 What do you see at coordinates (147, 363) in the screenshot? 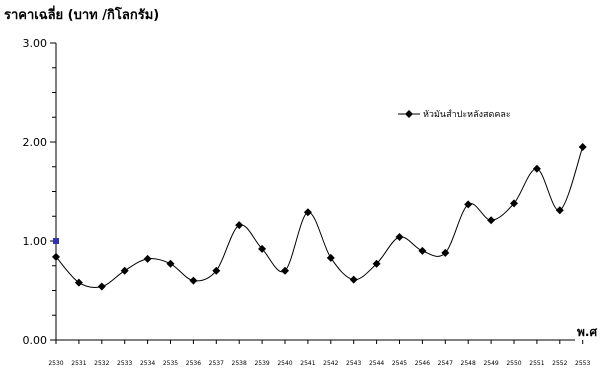
I see `x-tick-label: 2534` at bounding box center [147, 363].